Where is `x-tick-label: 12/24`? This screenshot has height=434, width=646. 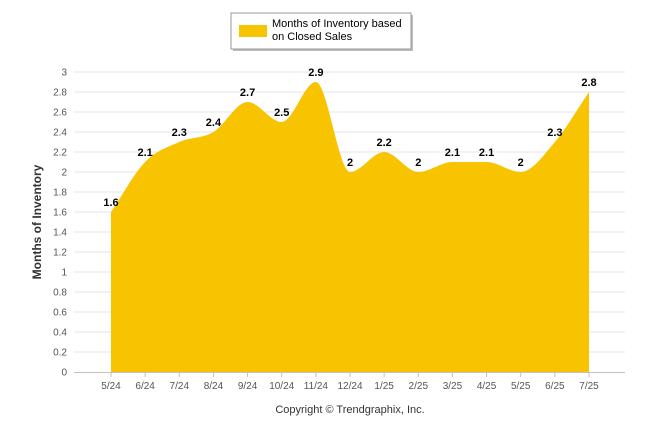 x-tick-label: 12/24 is located at coordinates (349, 386).